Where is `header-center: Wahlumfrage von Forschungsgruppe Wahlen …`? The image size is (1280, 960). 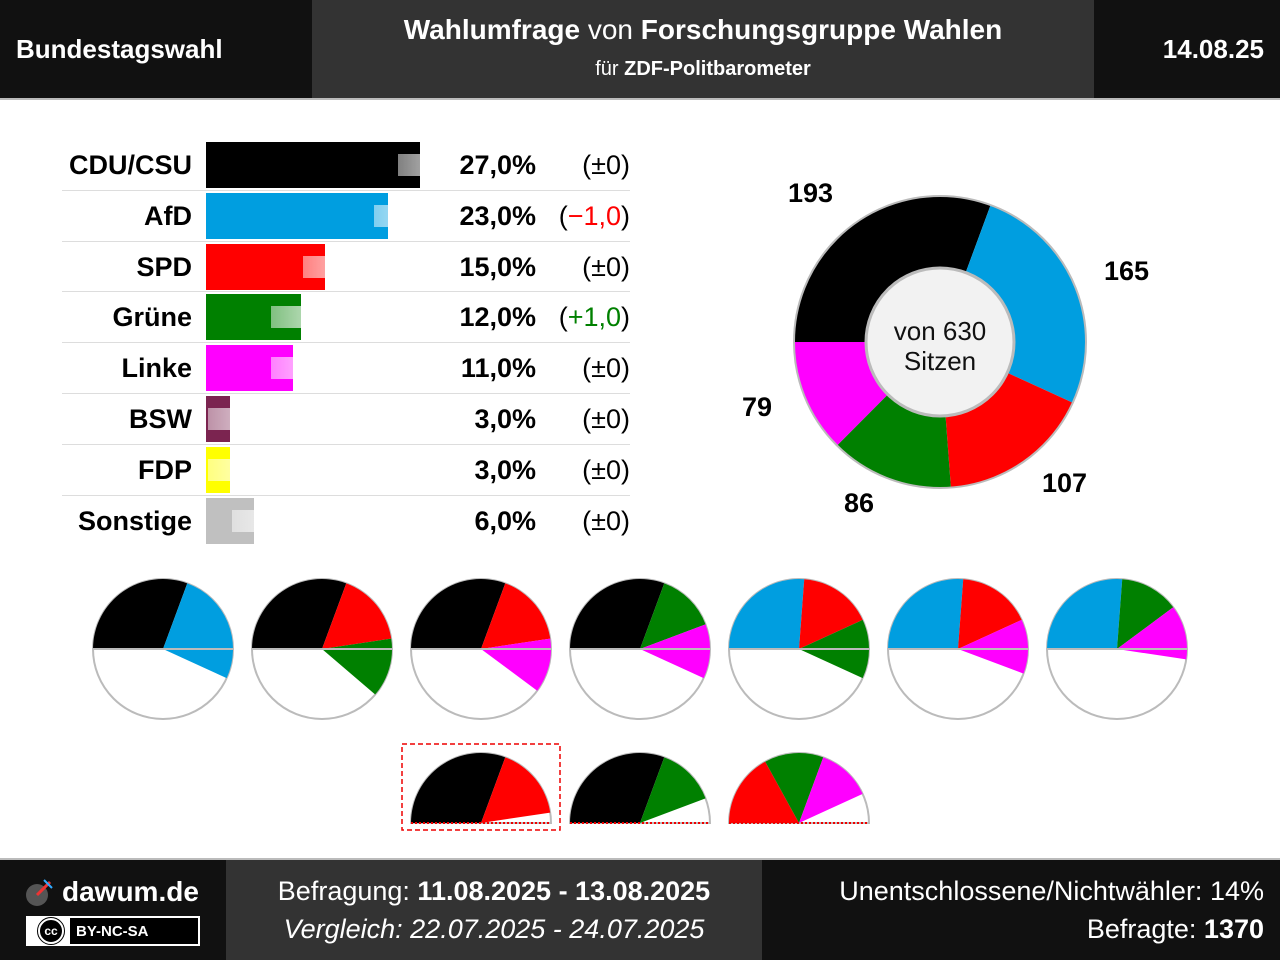 header-center: Wahlumfrage von Forschungsgruppe Wahlen … is located at coordinates (703, 49).